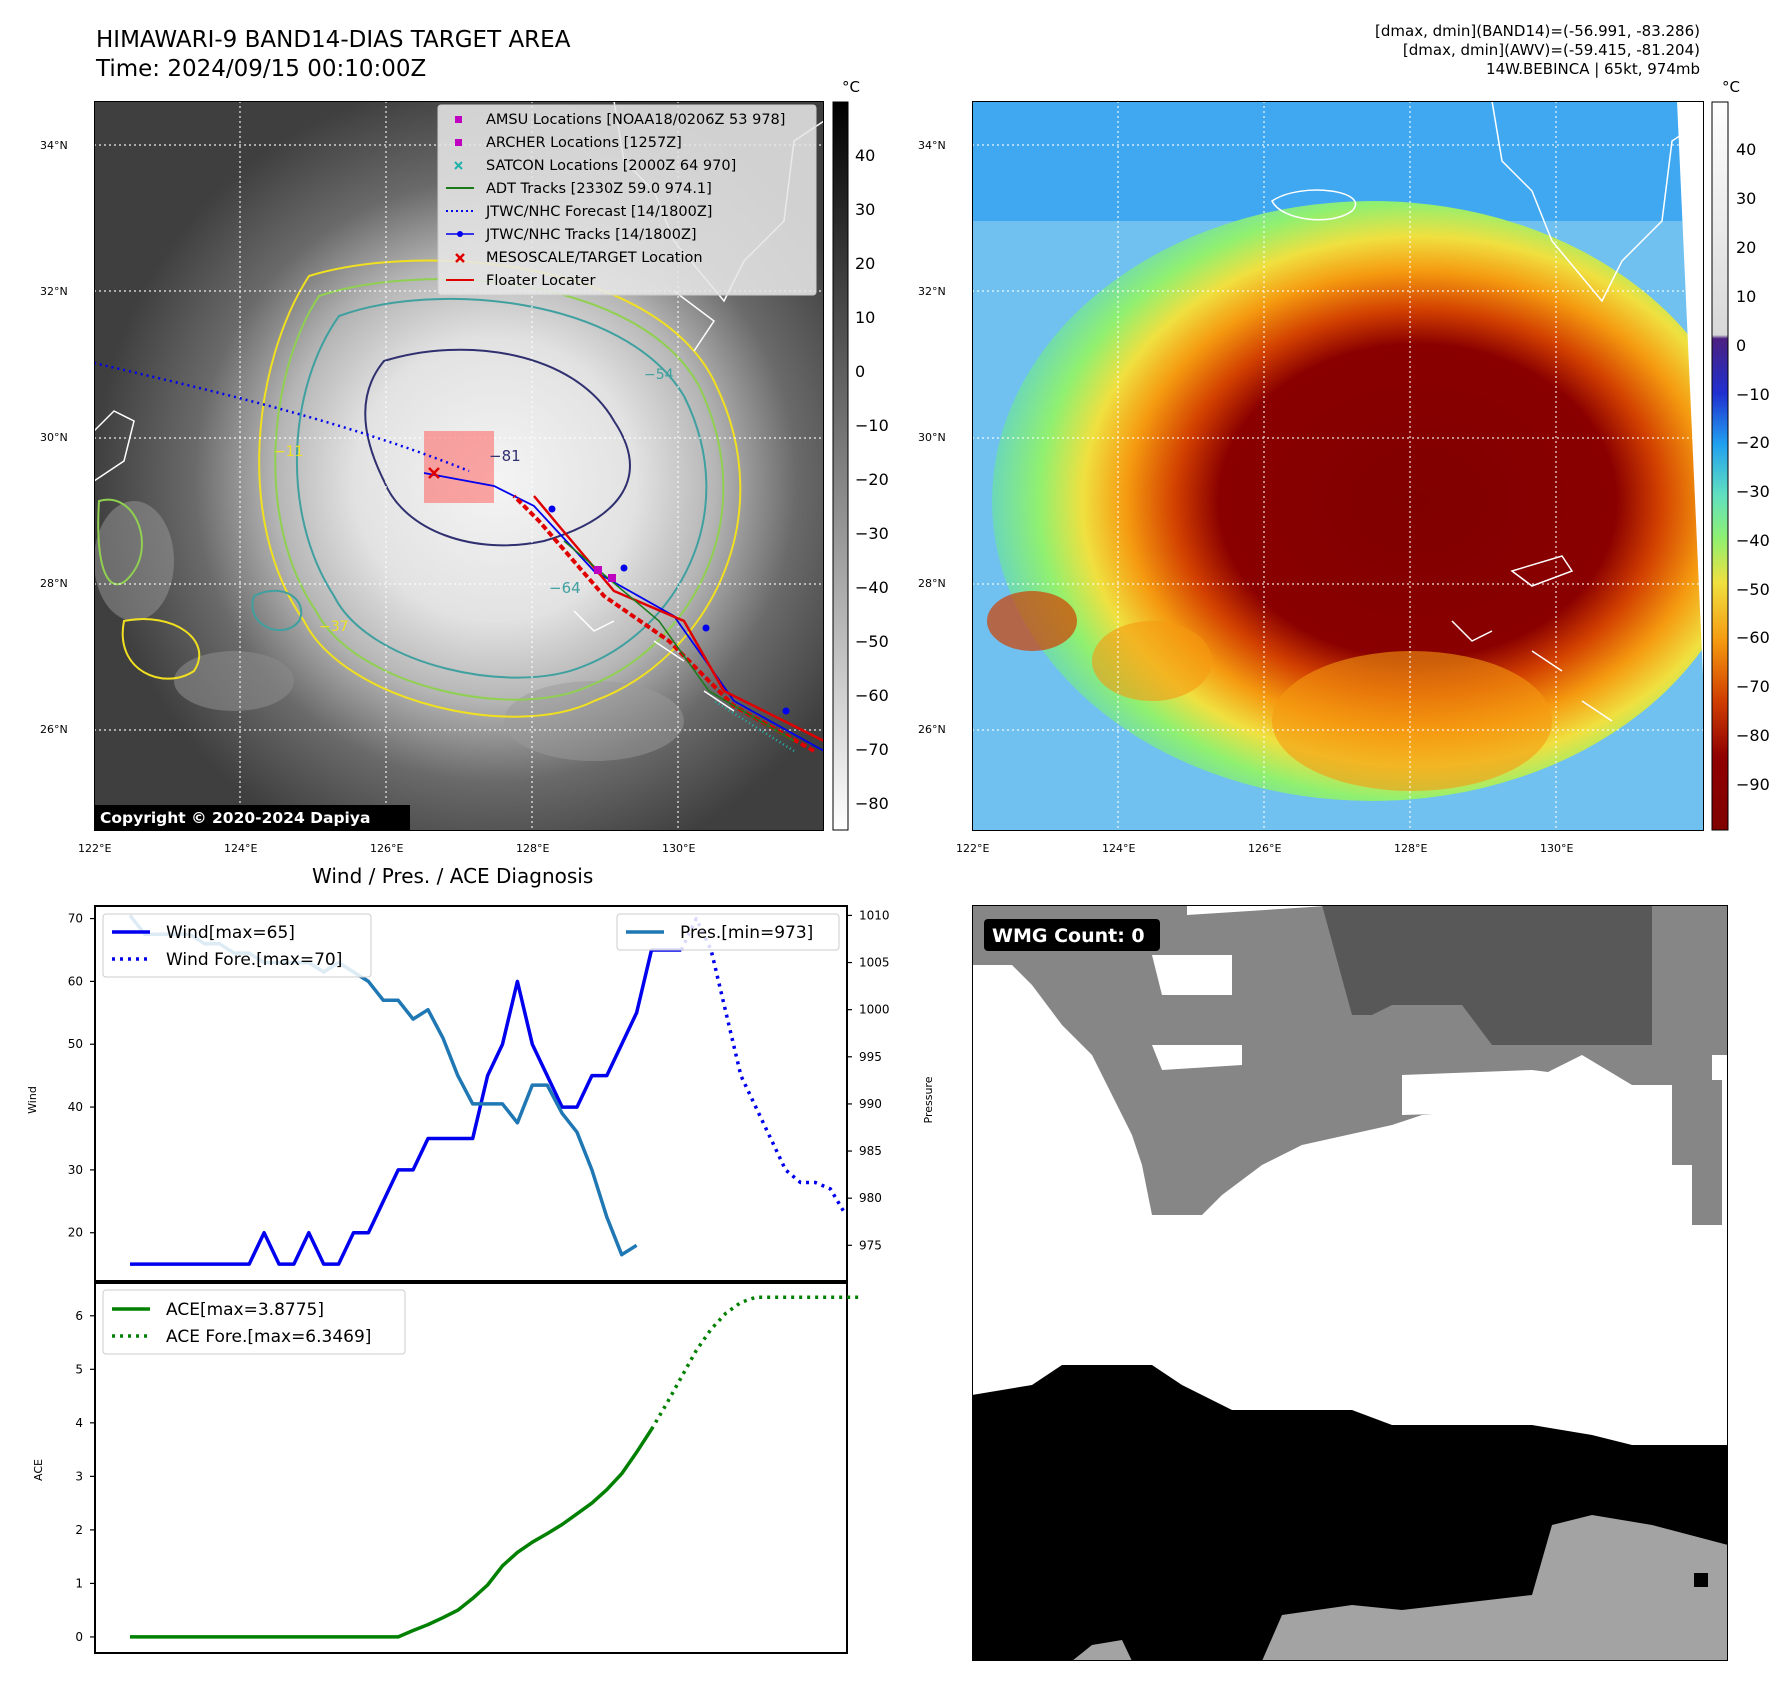  Describe the element at coordinates (1753, 686) in the screenshot. I see `color-tick-m70: −70` at that location.